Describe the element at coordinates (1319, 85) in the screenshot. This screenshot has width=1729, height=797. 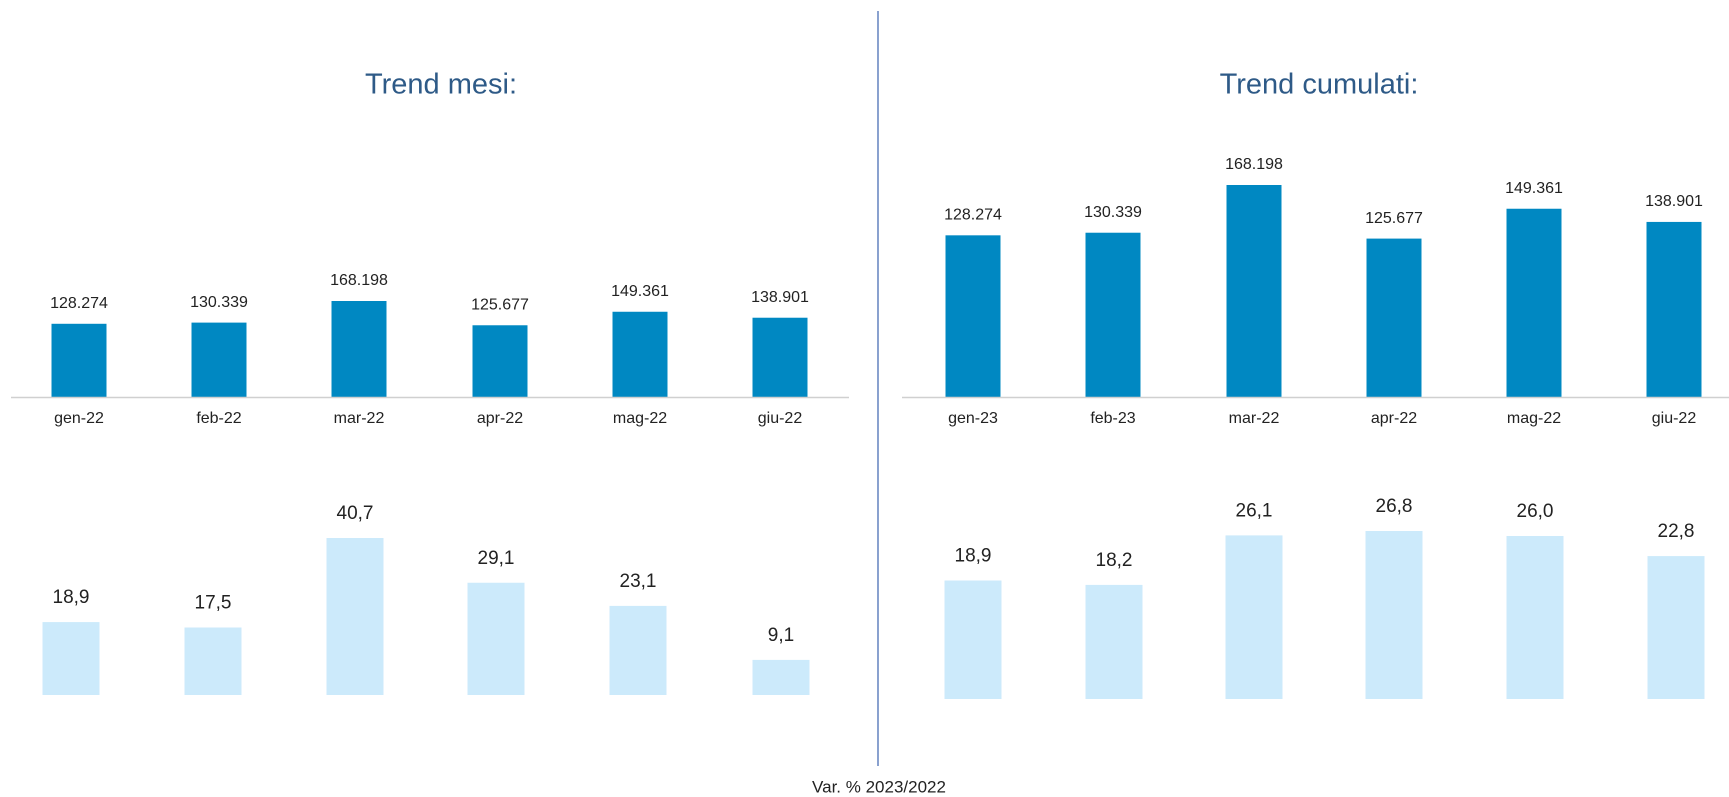
I see `chart-title: Trend cumulati:` at that location.